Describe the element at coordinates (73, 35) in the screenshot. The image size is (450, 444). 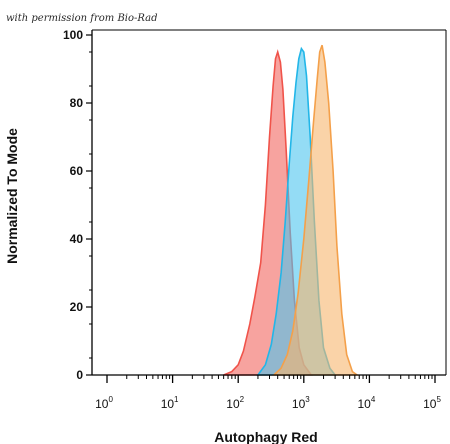
I see `y-tick-label: 100` at that location.